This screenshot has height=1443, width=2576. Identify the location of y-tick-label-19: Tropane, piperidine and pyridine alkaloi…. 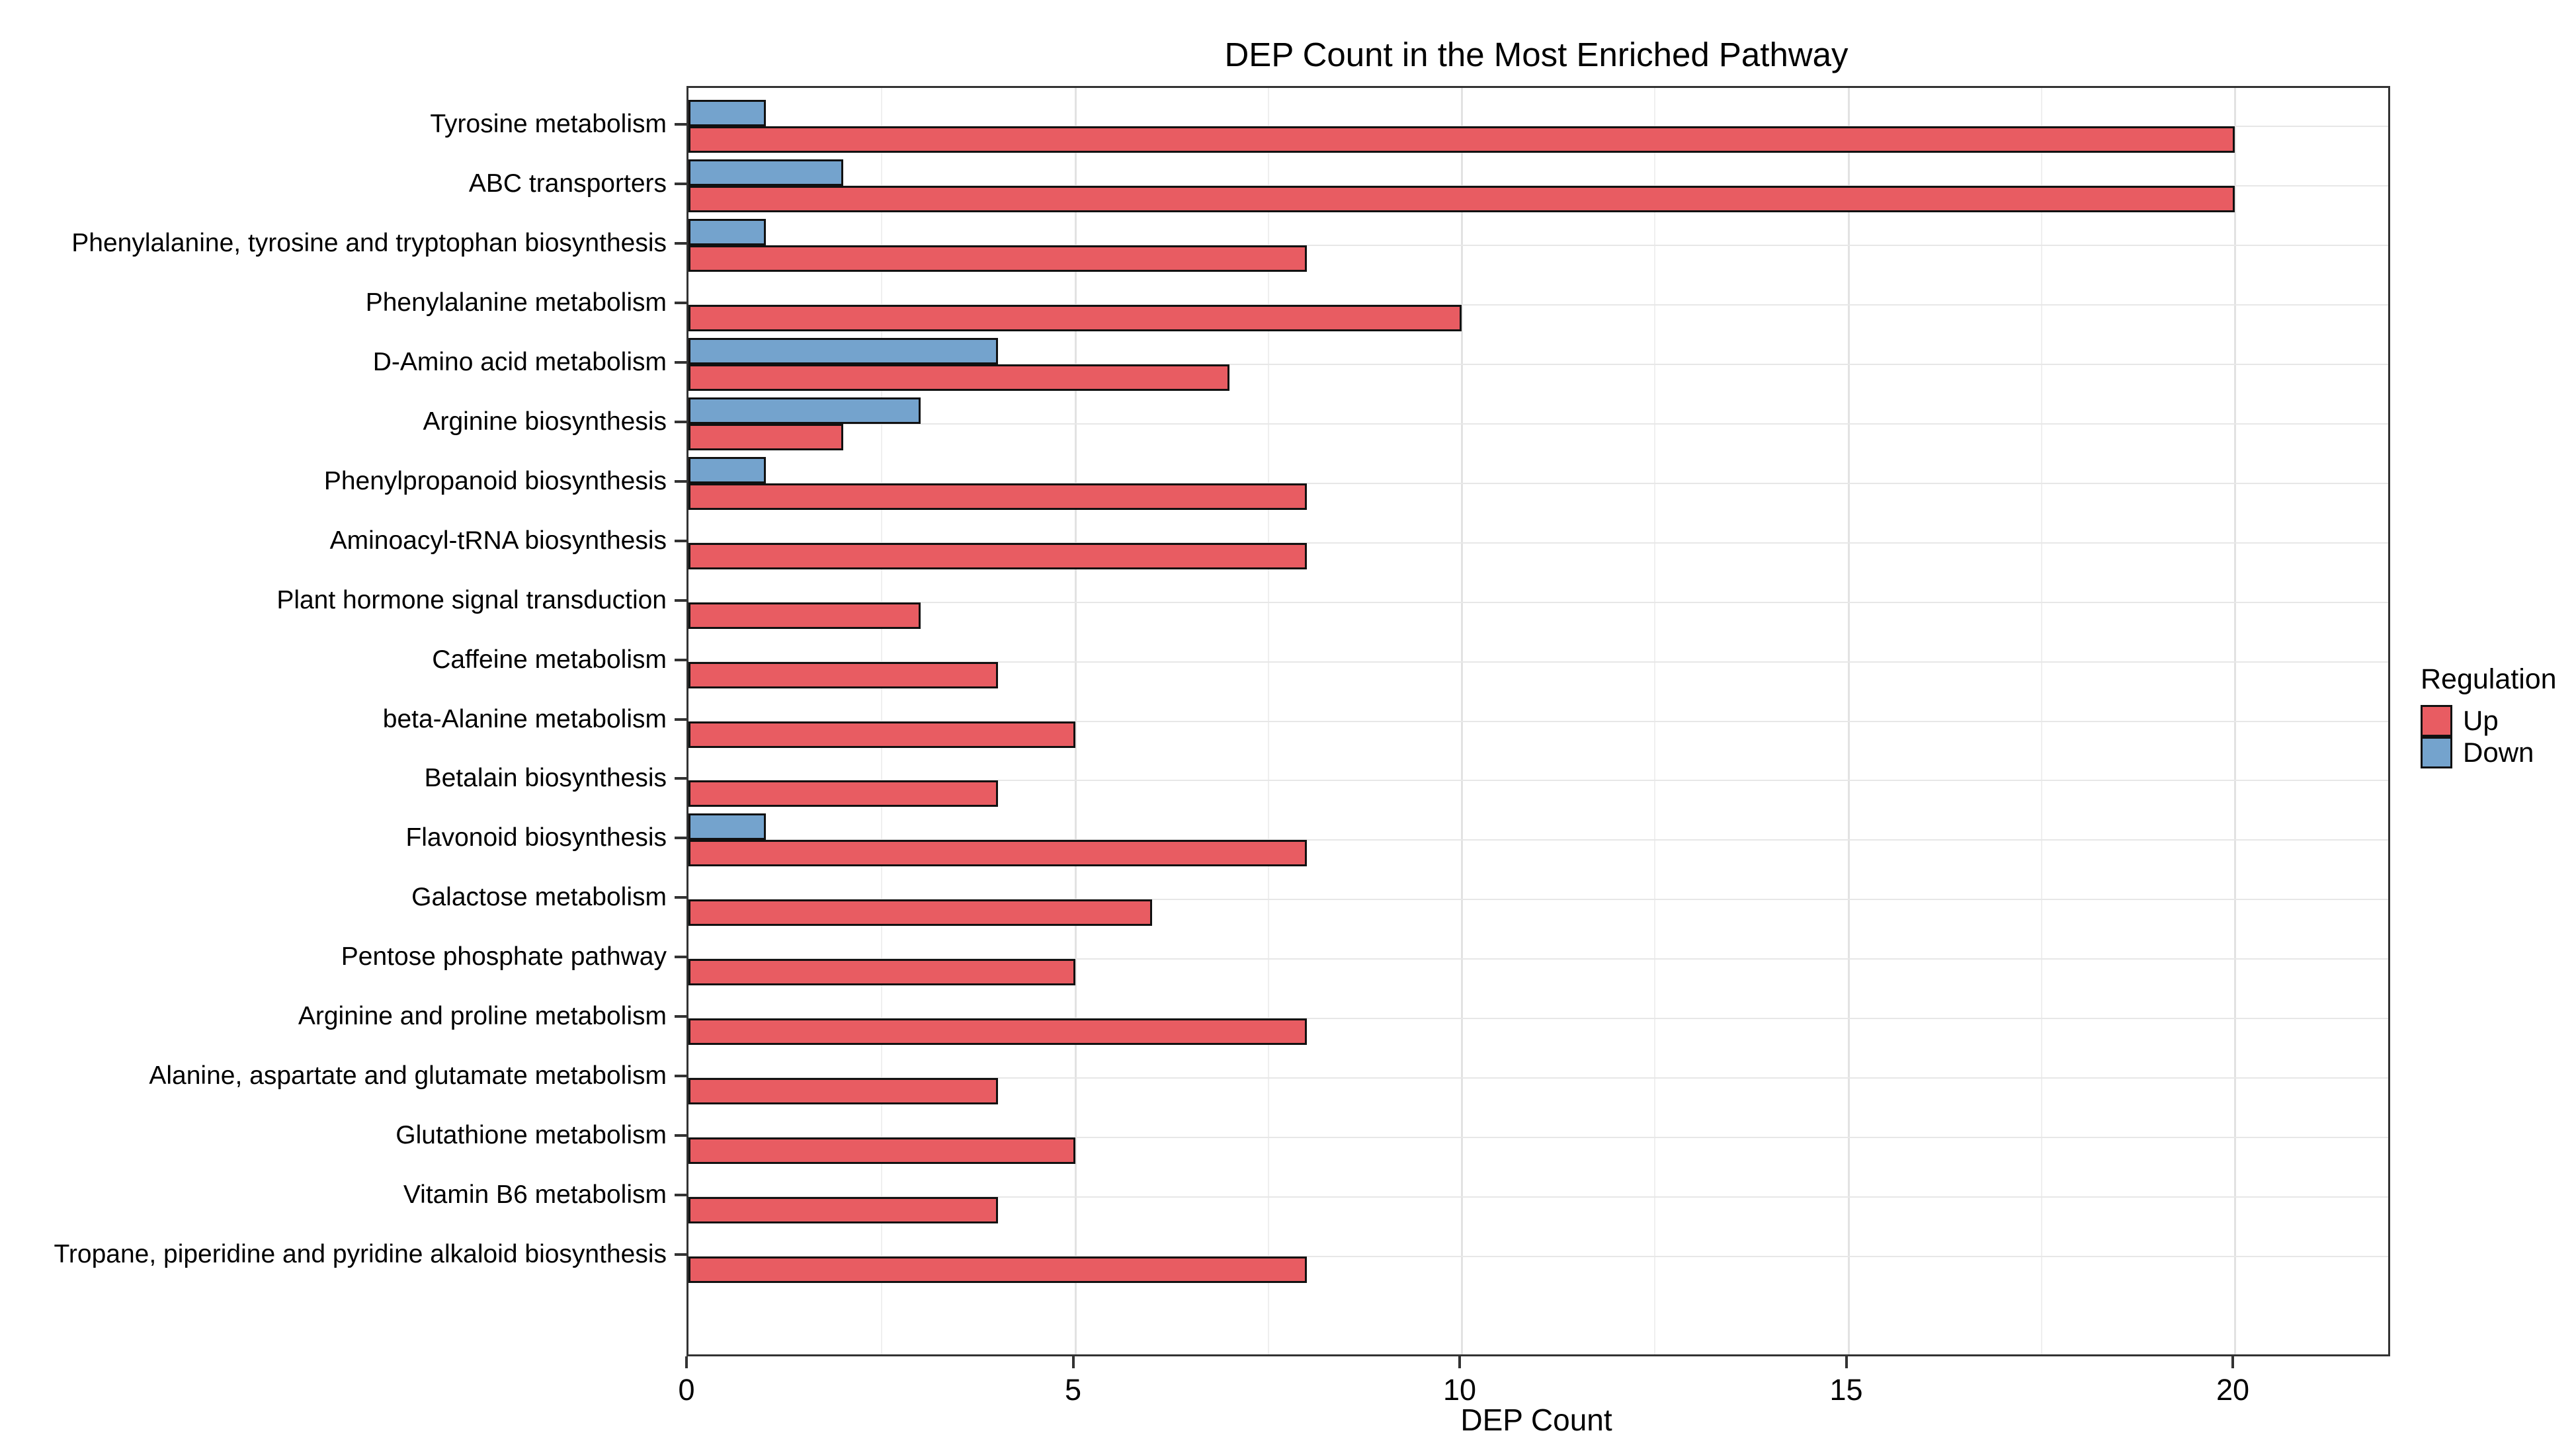
(360, 1253).